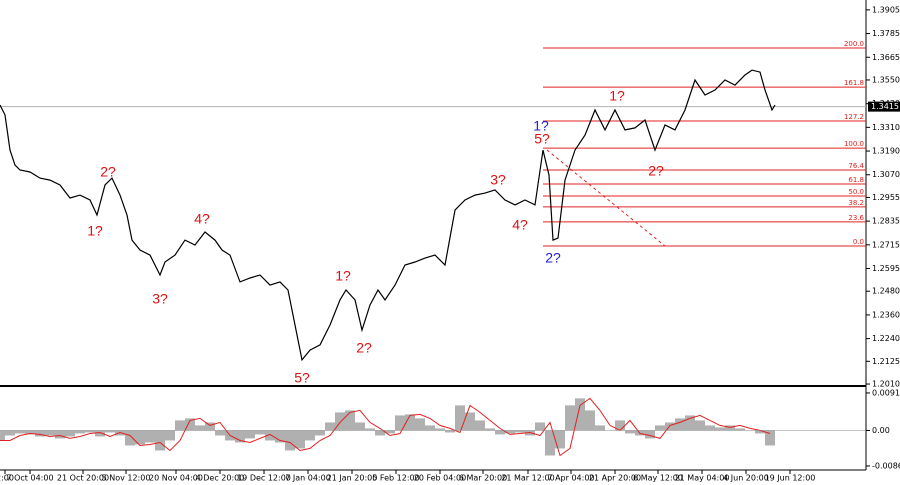 The image size is (900, 485). I want to click on x-tick-label: 20 Feb 04:00, so click(440, 478).